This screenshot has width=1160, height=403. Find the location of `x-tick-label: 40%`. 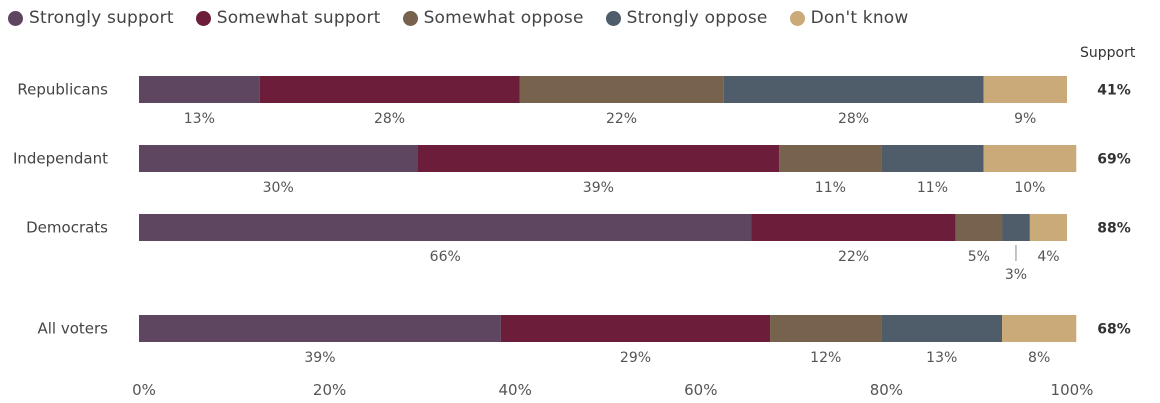

x-tick-label: 40% is located at coordinates (515, 390).